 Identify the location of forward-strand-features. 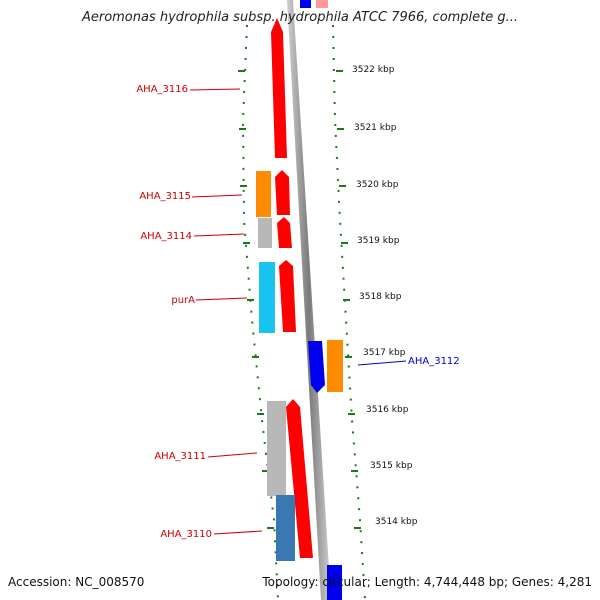
(299, 279).